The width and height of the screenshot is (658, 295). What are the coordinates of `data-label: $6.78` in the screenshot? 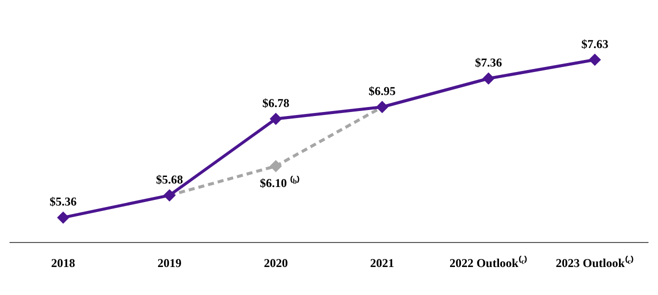 It's located at (276, 103).